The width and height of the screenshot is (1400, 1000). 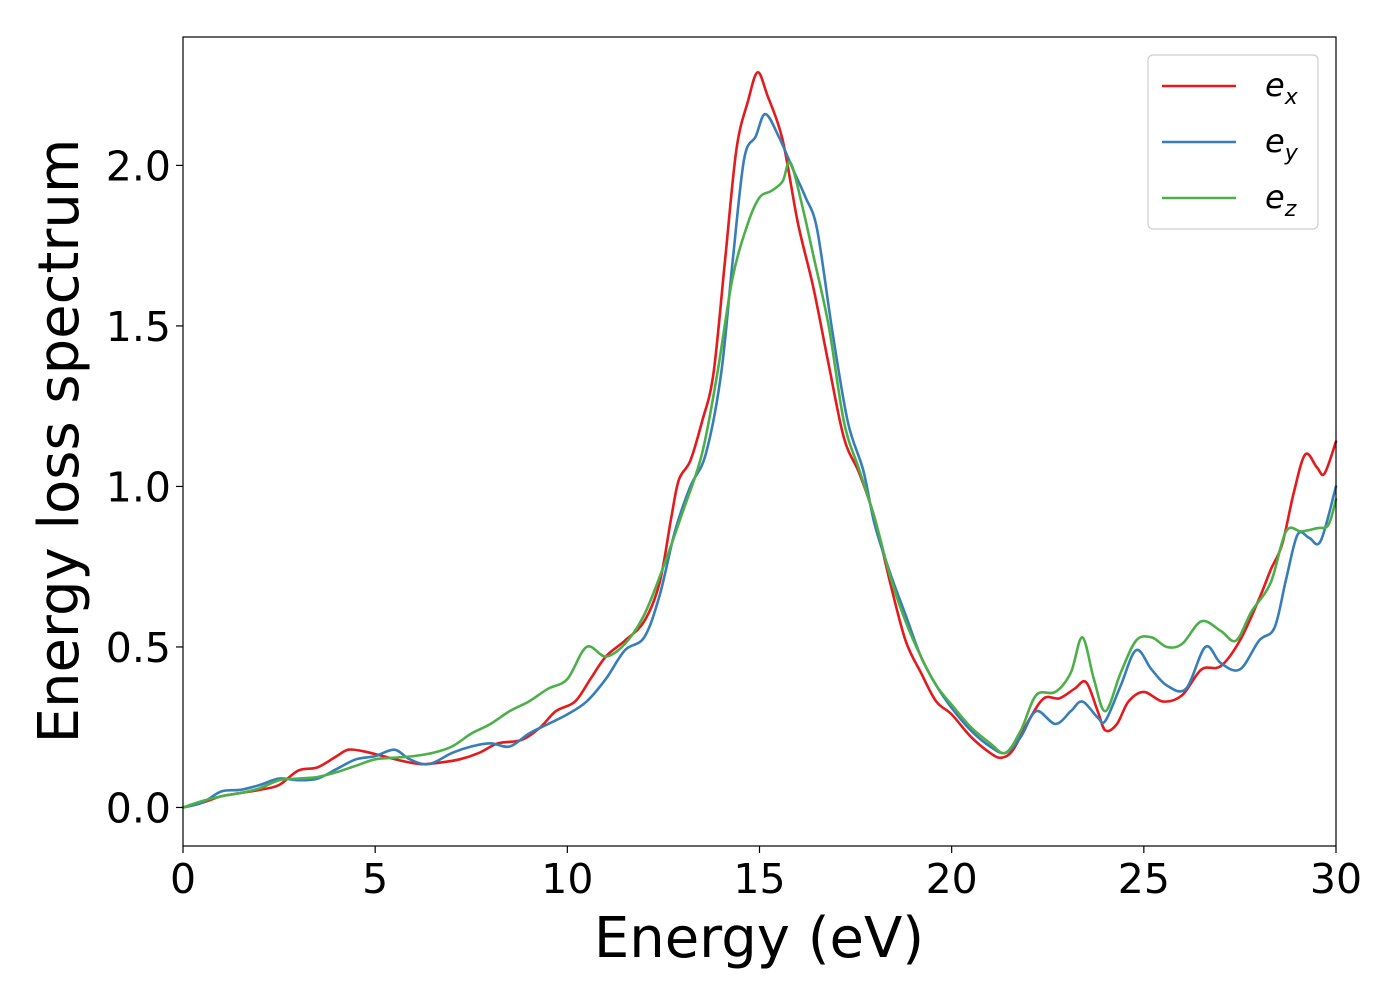 I want to click on x-axis-title: Energy (eV), so click(x=759, y=938).